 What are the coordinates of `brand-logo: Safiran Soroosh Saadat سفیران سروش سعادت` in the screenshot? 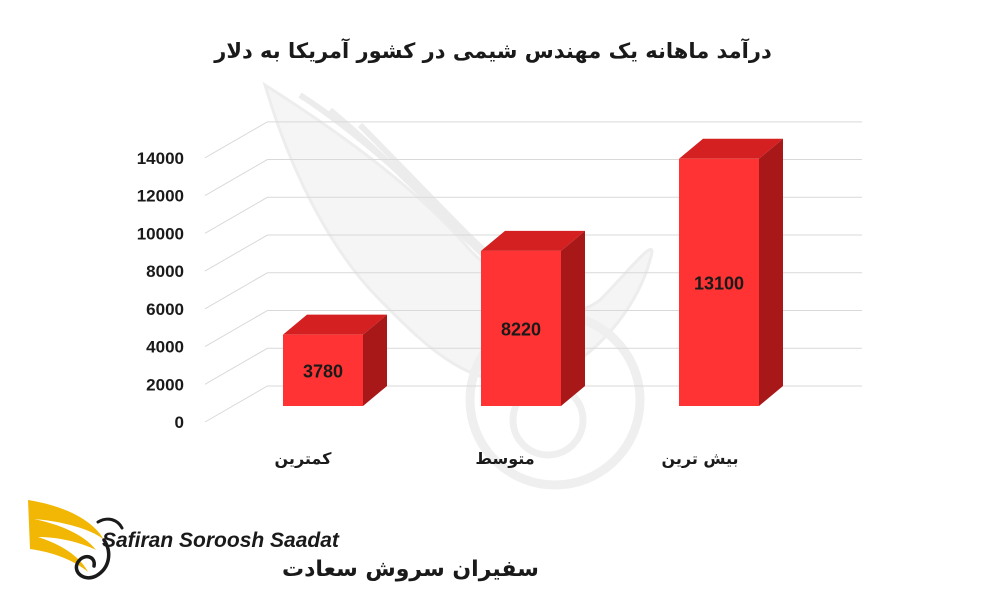 It's located at (283, 541).